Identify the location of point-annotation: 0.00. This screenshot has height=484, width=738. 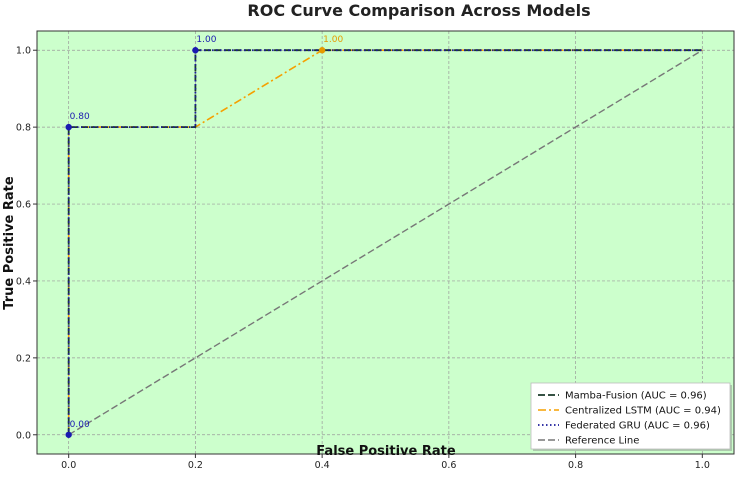
(80, 425).